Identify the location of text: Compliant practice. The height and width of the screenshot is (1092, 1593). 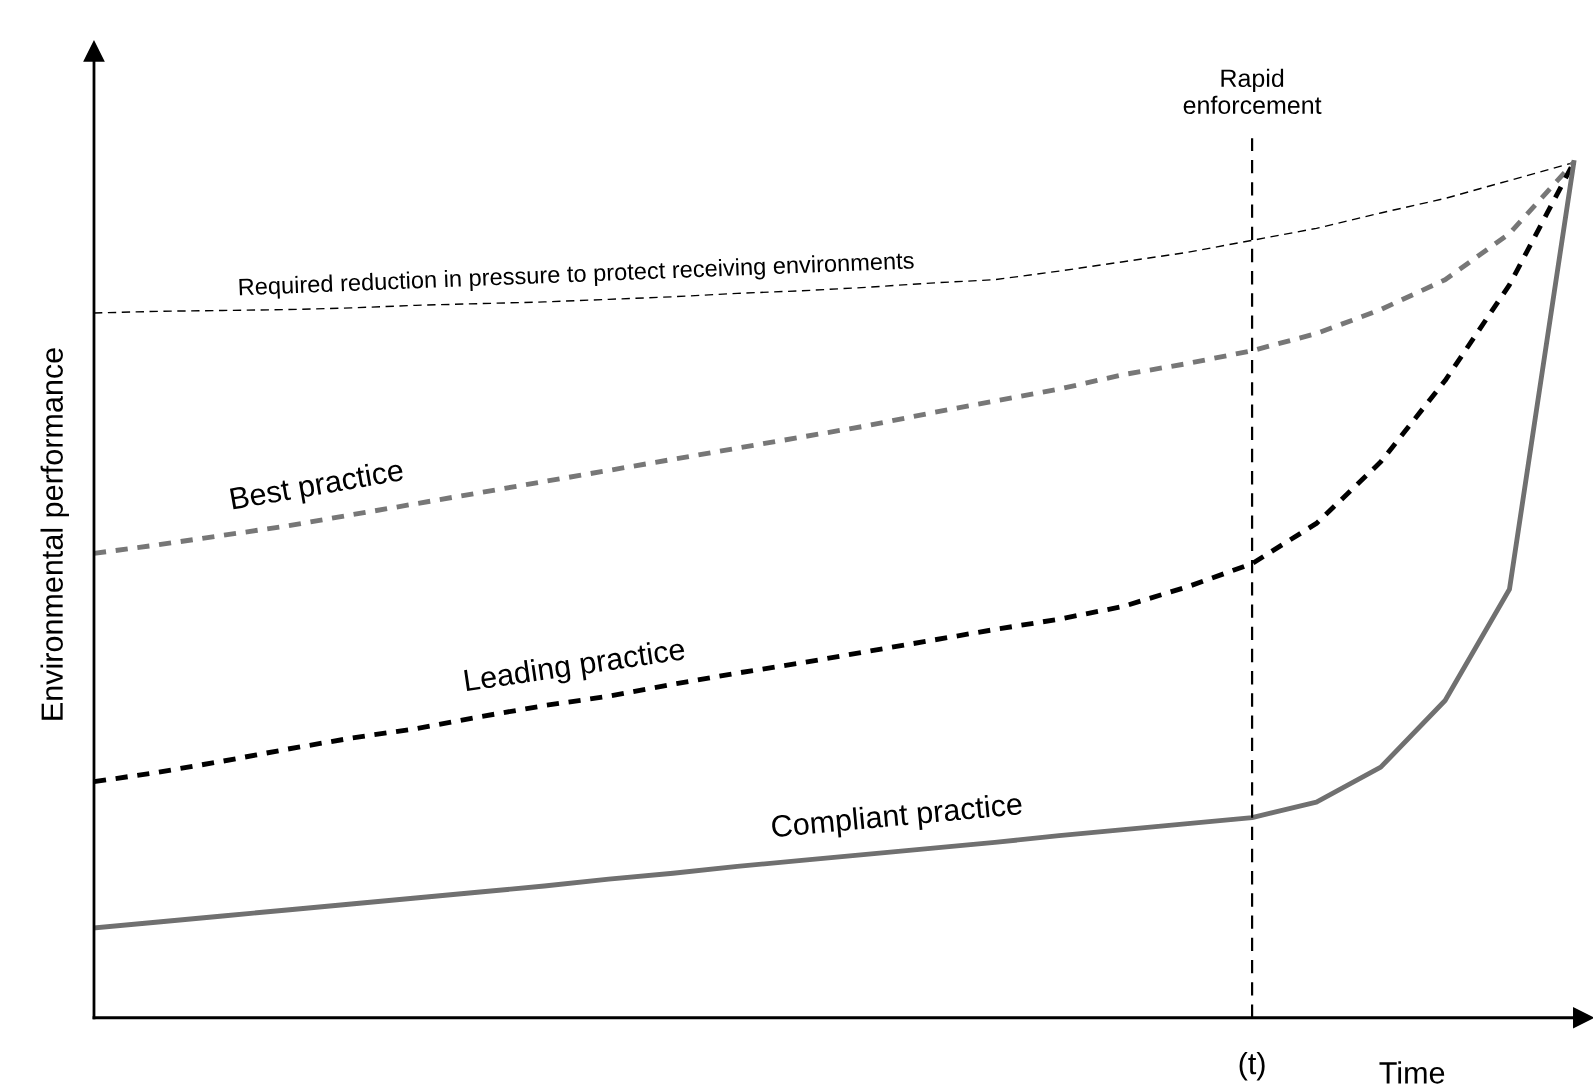
(897, 818).